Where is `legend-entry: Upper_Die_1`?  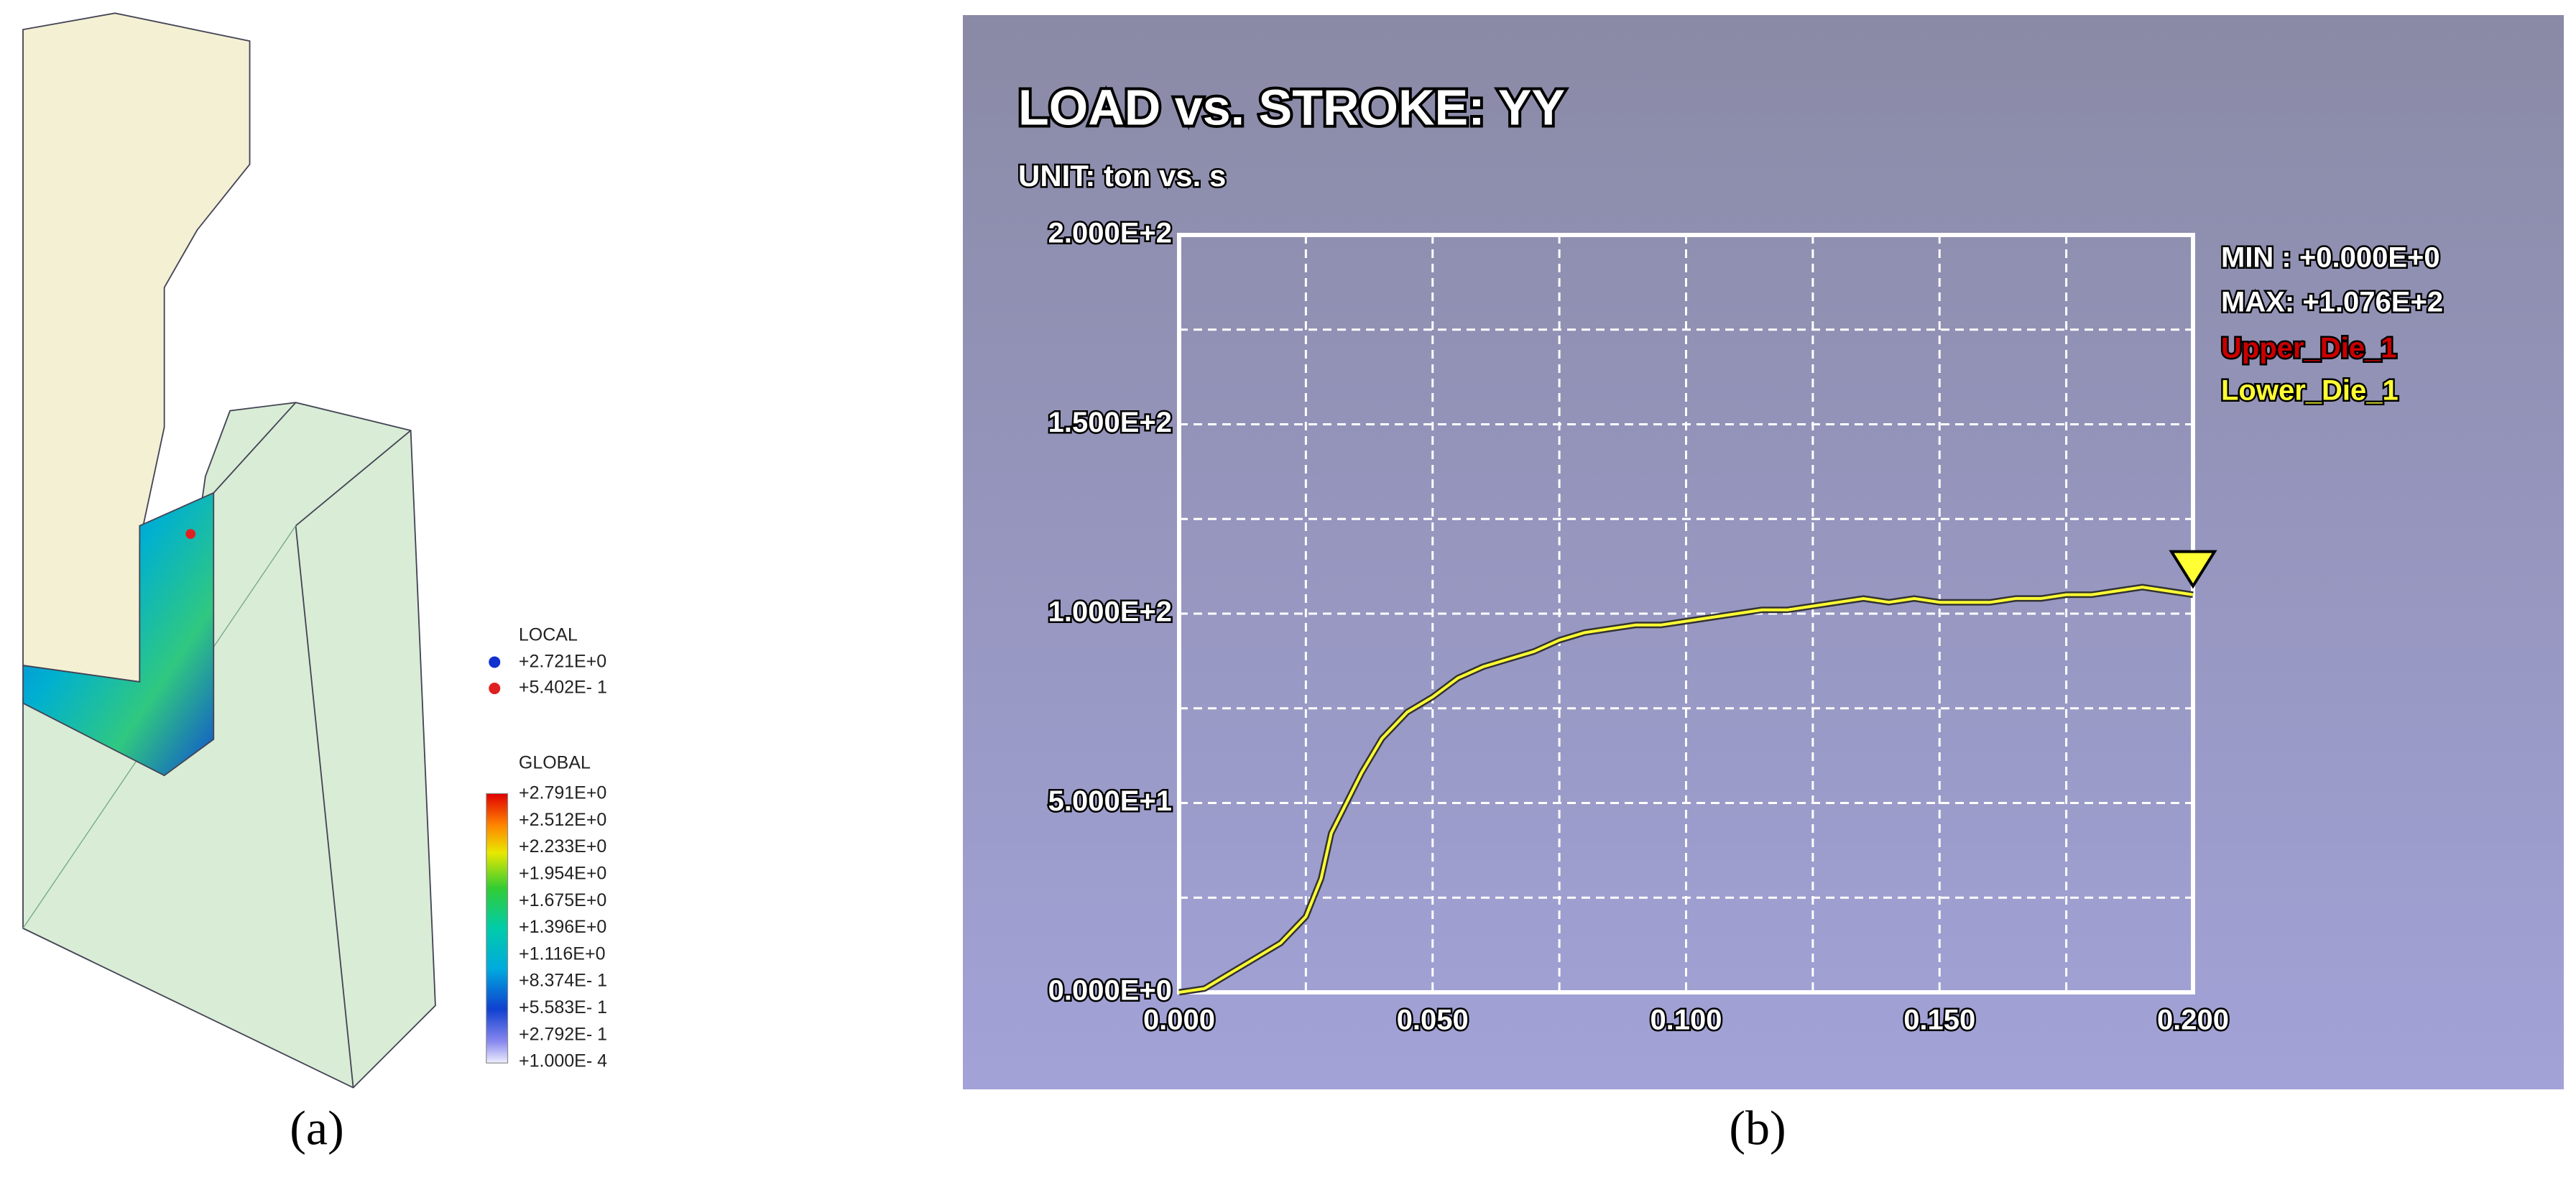 legend-entry: Upper_Die_1 is located at coordinates (2309, 348).